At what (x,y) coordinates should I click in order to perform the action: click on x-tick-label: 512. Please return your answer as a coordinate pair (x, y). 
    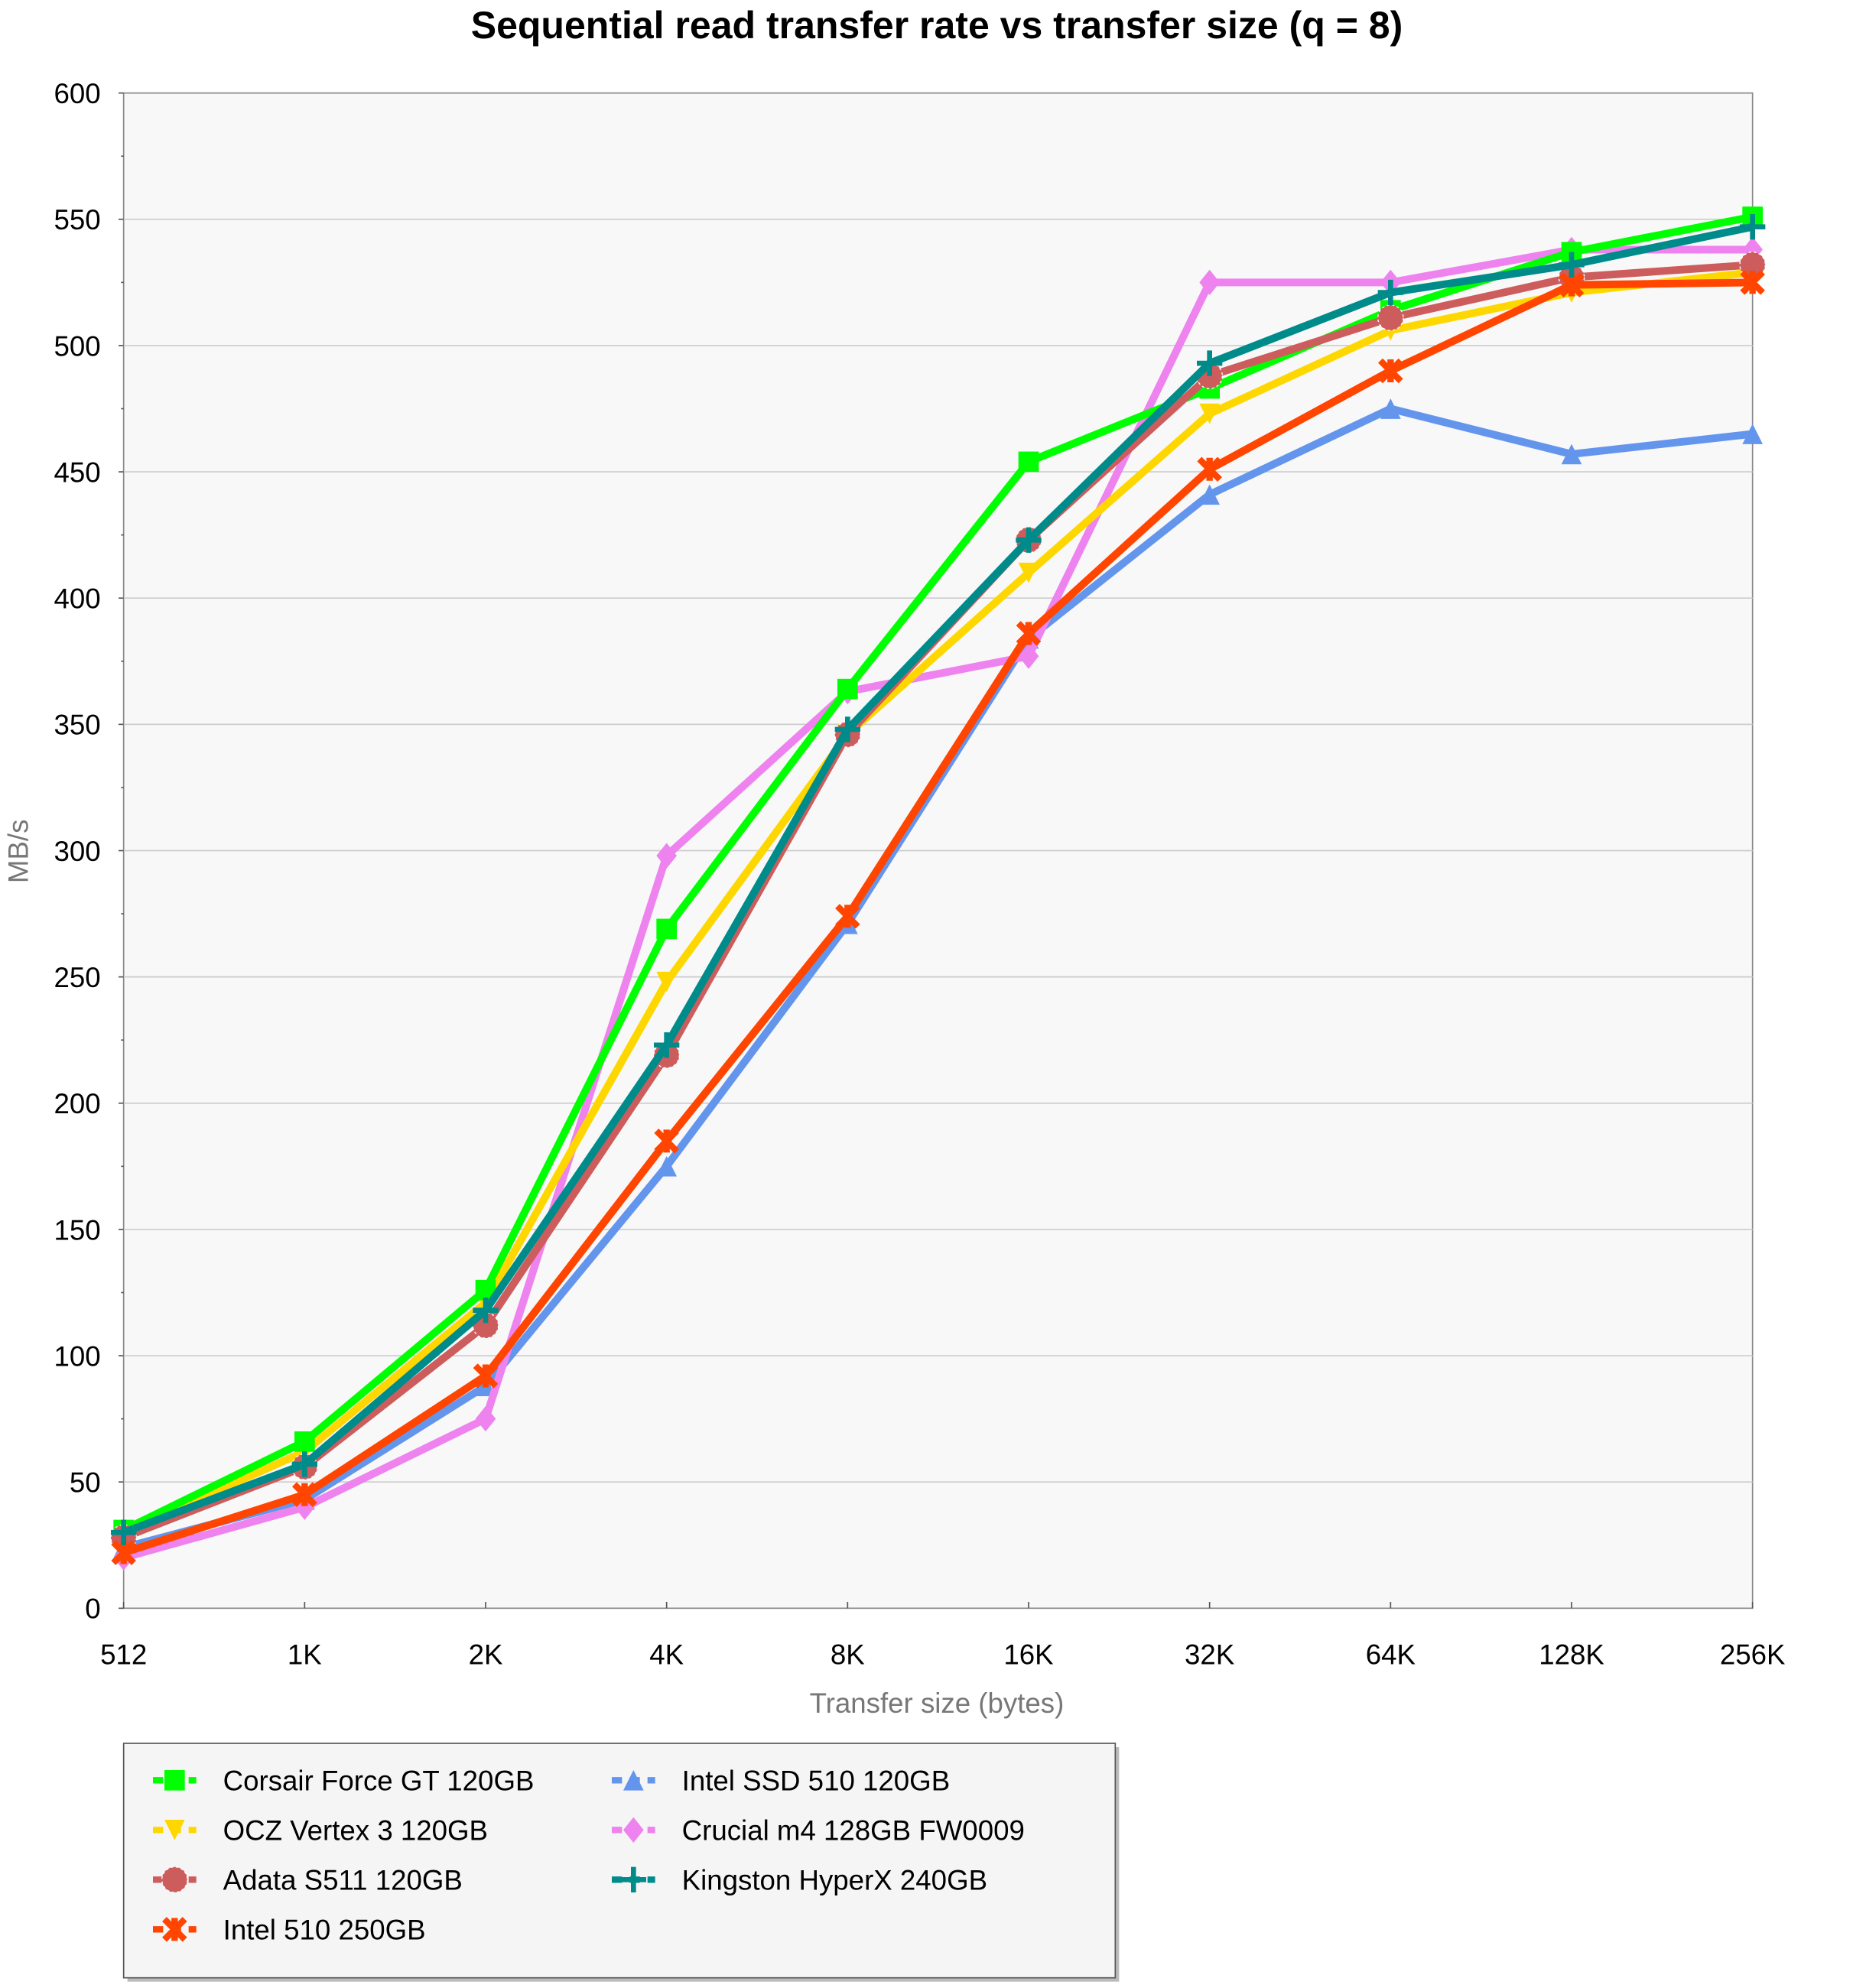
    Looking at the image, I should click on (123, 1655).